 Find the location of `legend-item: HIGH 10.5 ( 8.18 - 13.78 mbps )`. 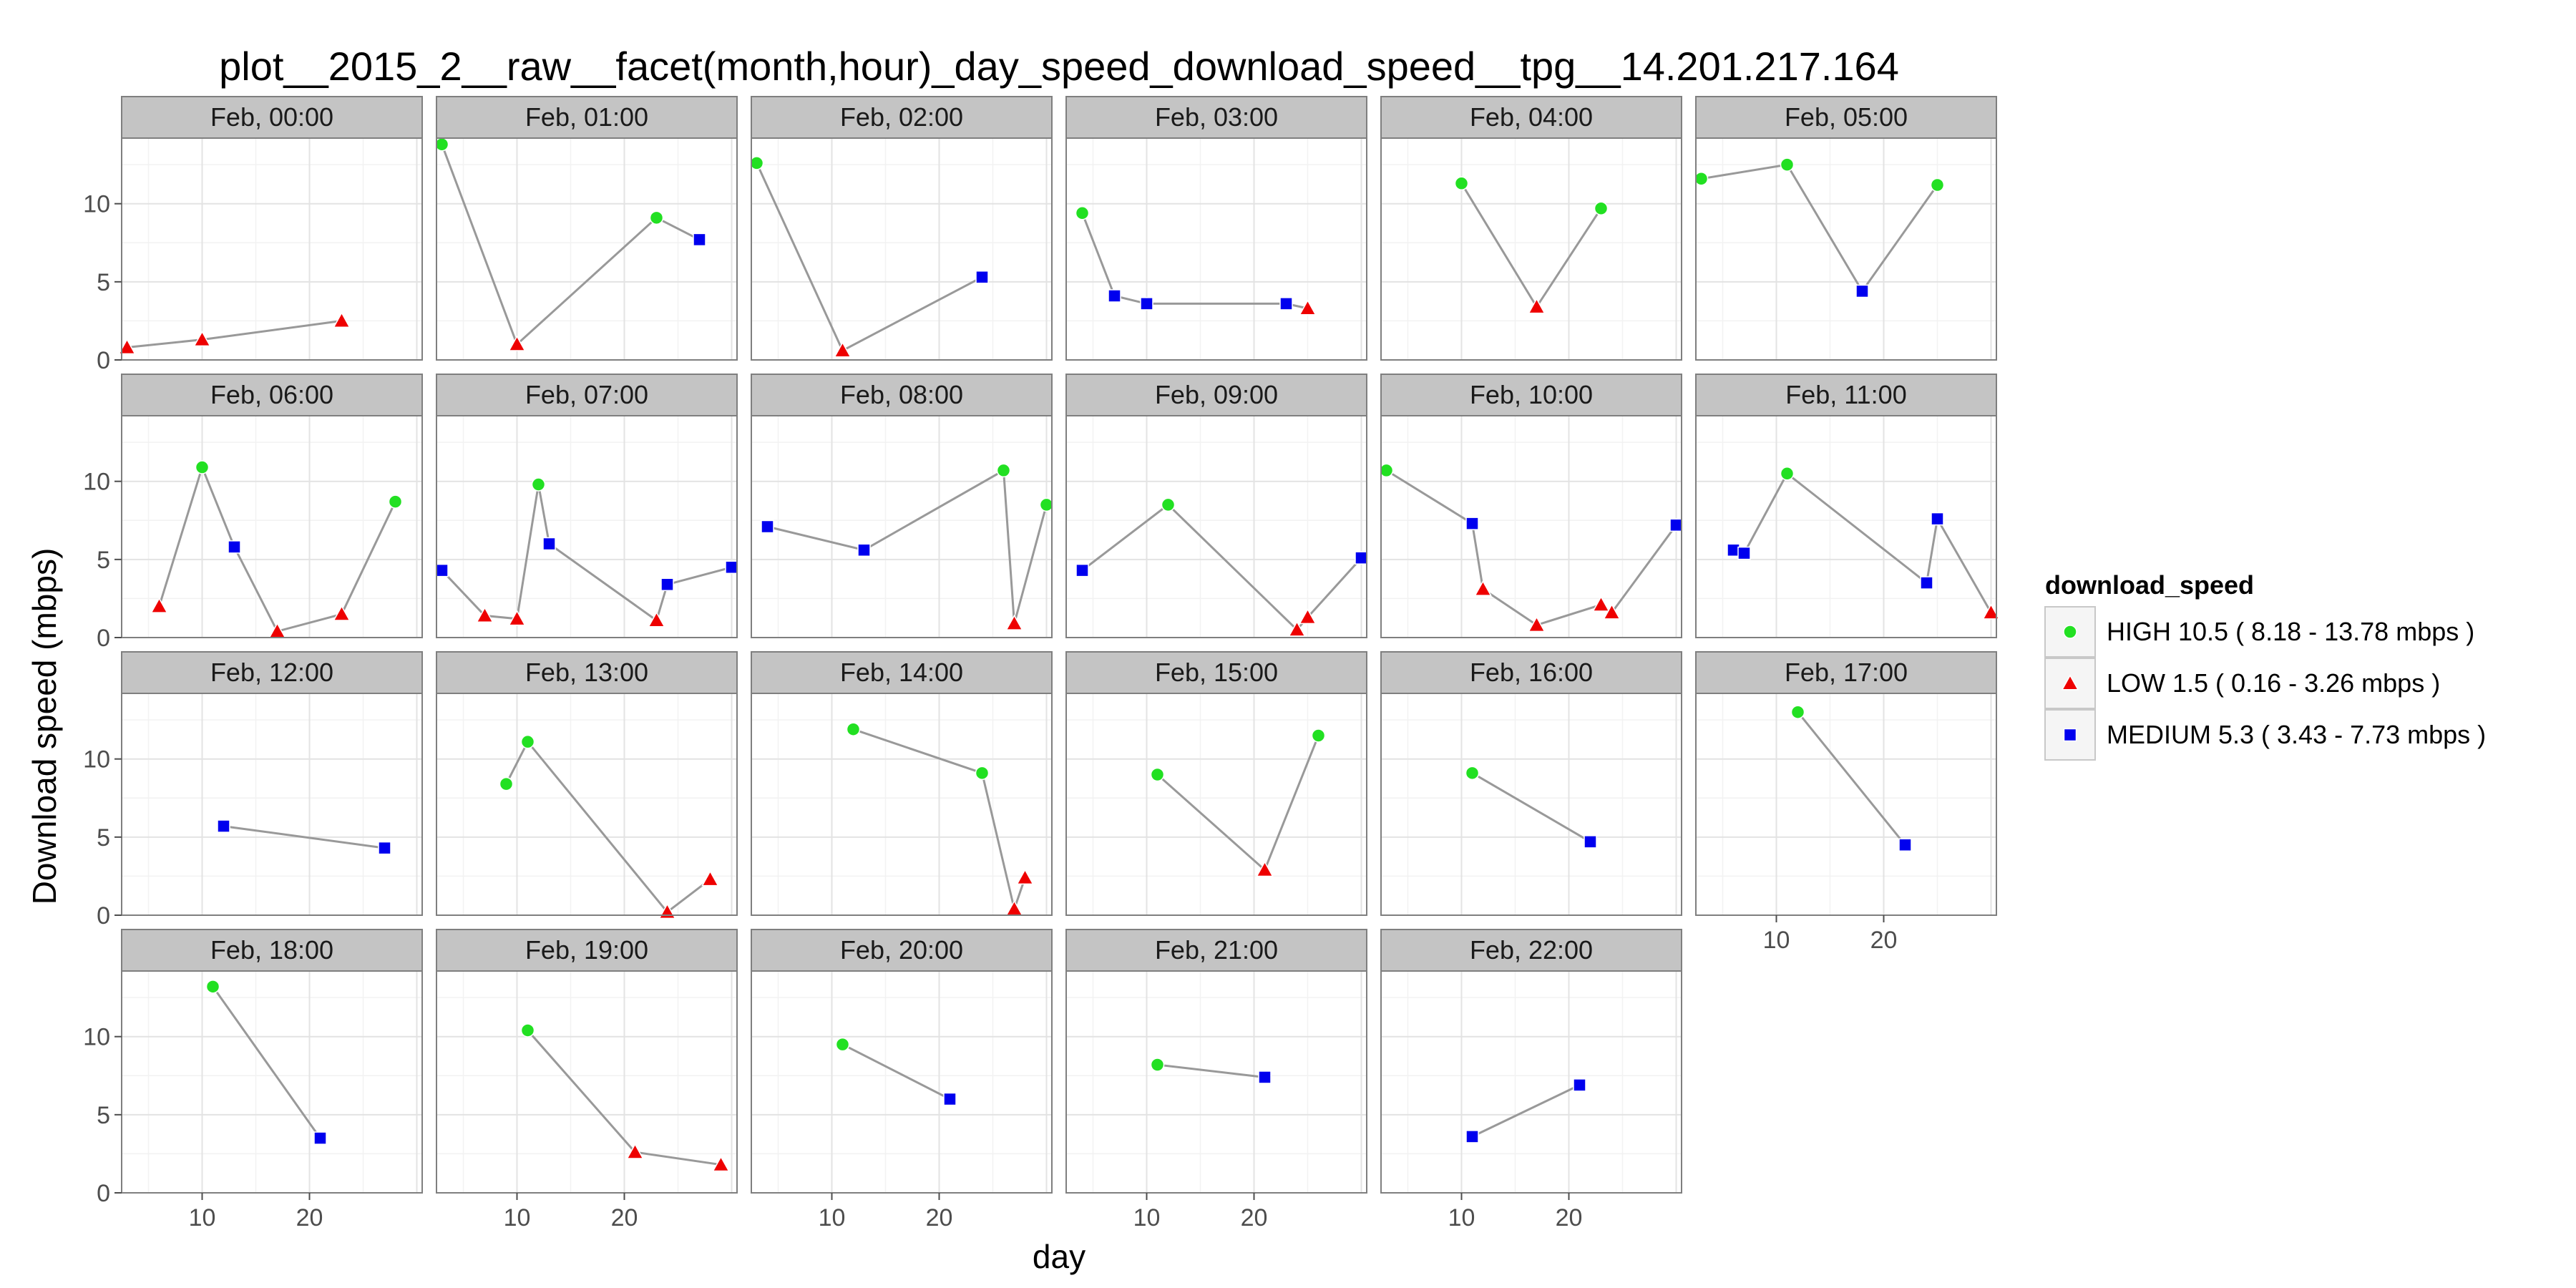

legend-item: HIGH 10.5 ( 8.18 - 13.78 mbps ) is located at coordinates (2259, 632).